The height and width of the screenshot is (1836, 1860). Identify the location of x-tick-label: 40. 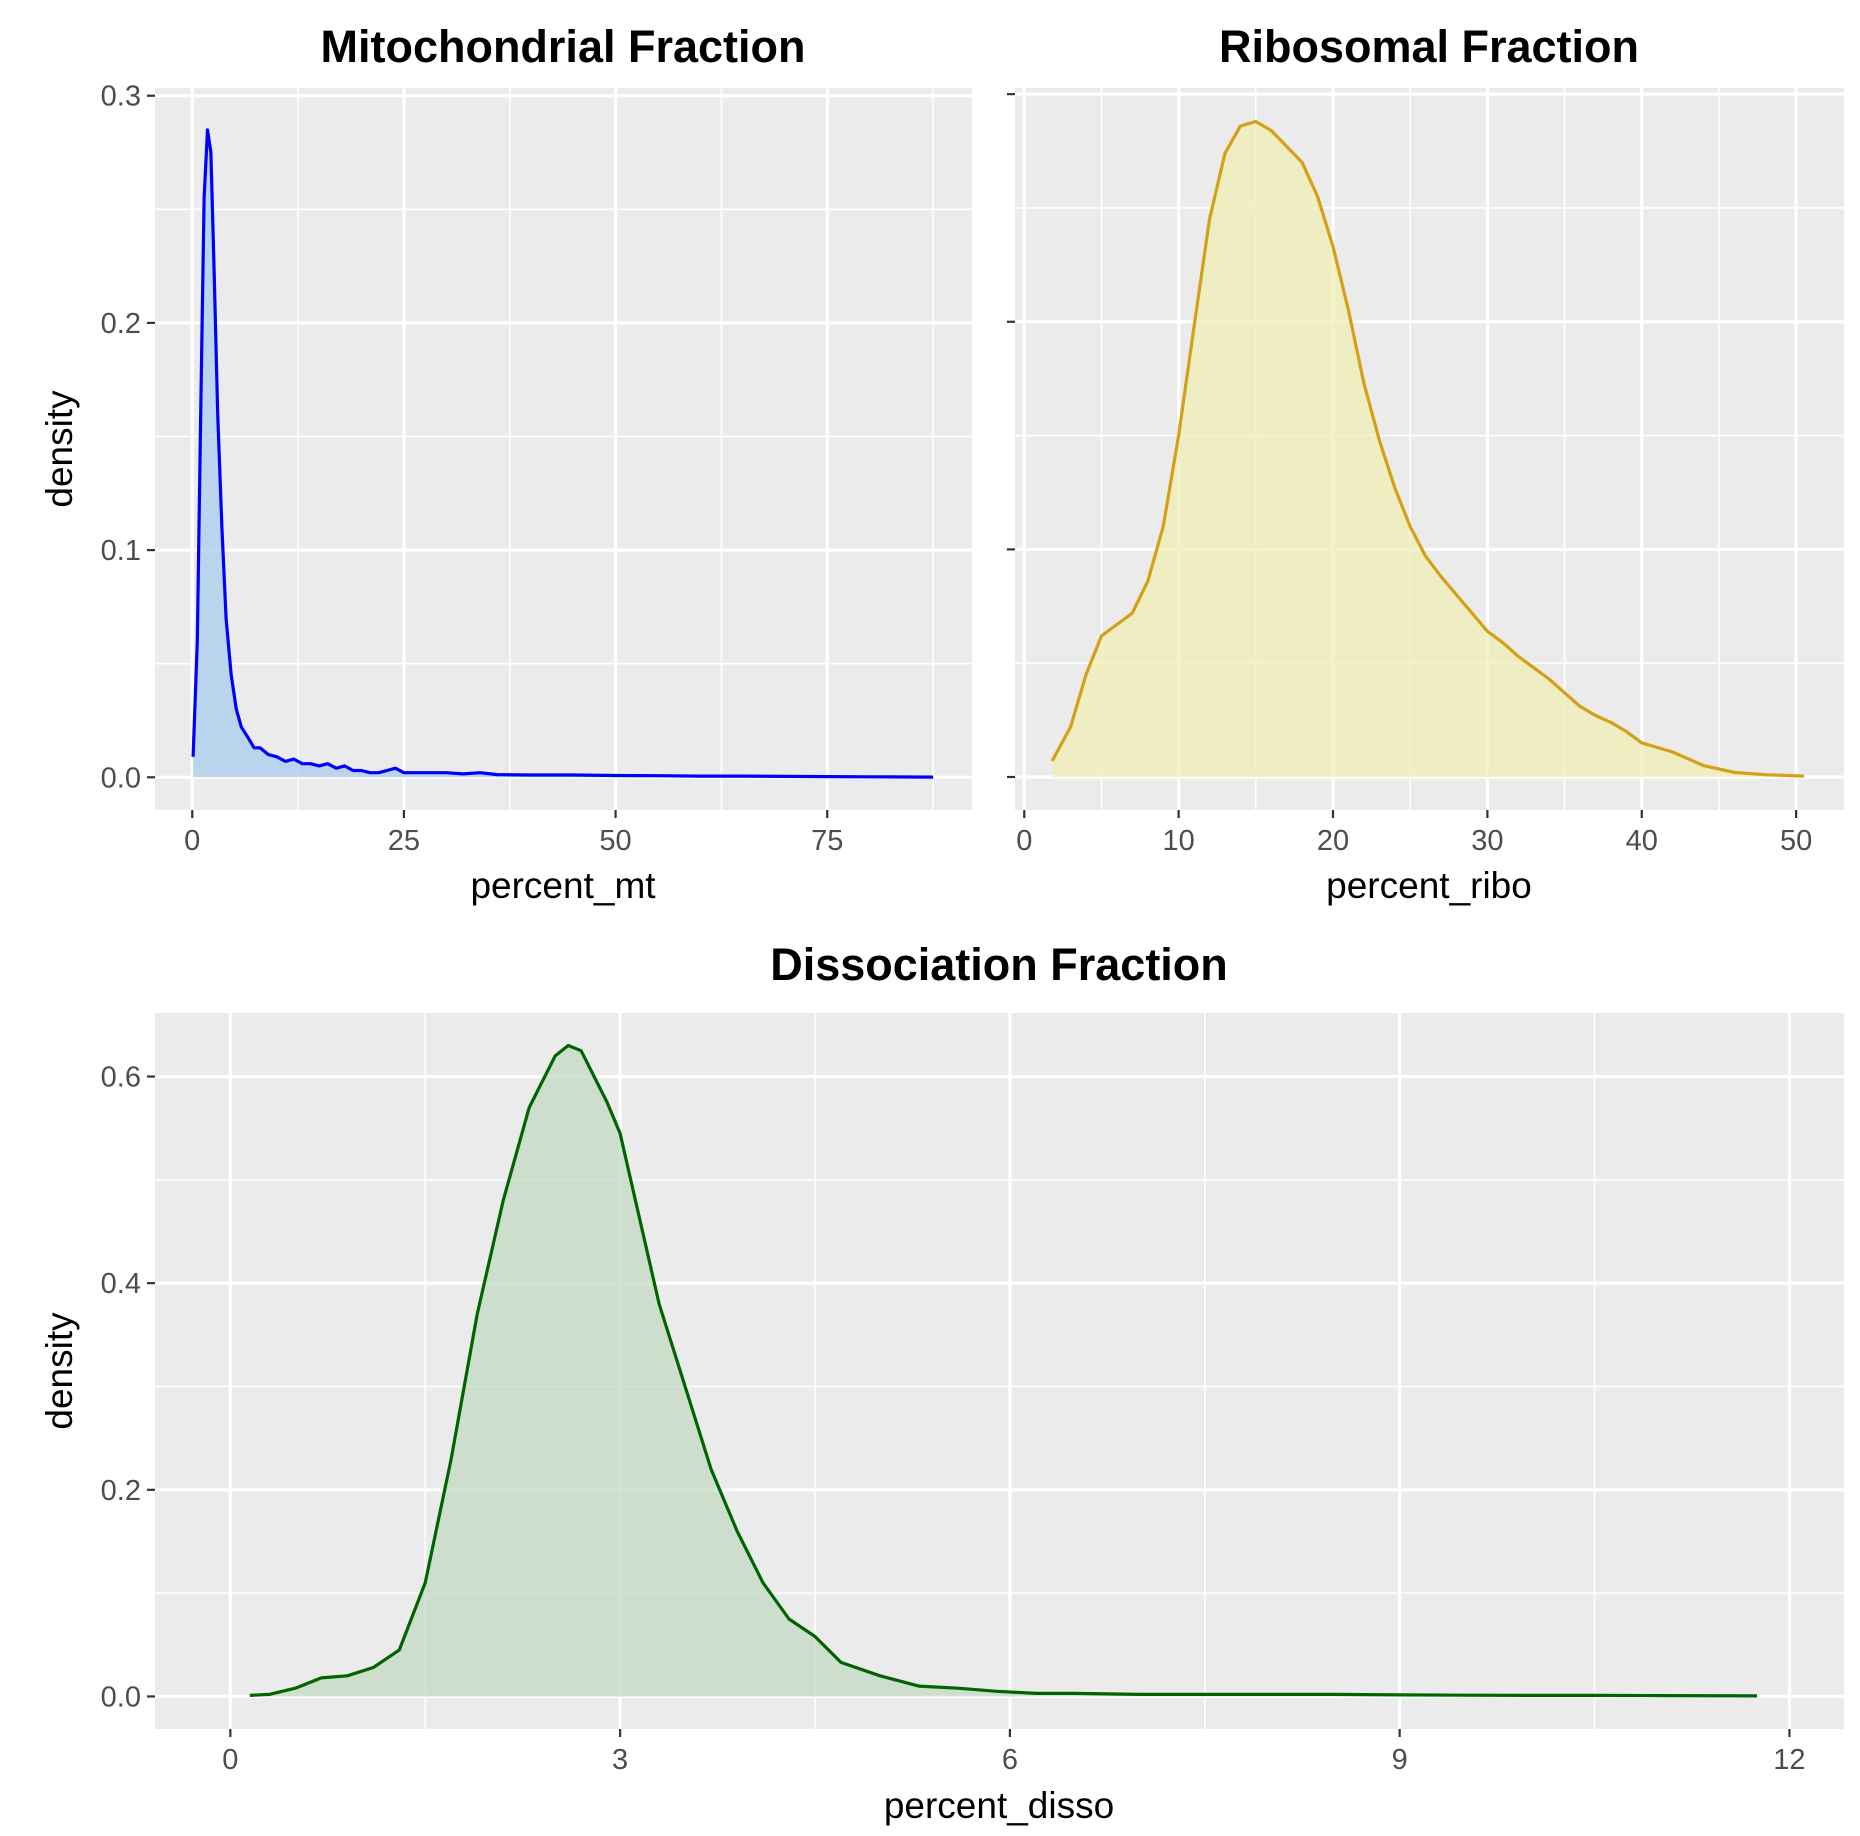
(1642, 841).